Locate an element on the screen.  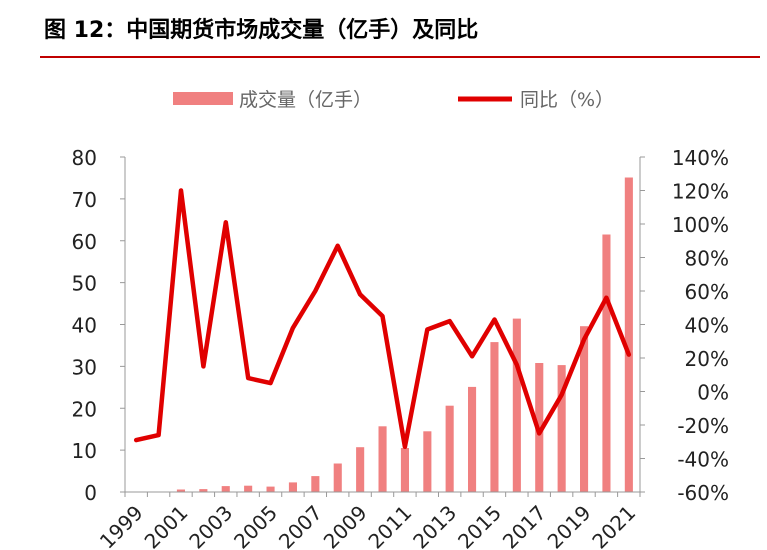
y-right-tick-label: 0% is located at coordinates (713, 393).